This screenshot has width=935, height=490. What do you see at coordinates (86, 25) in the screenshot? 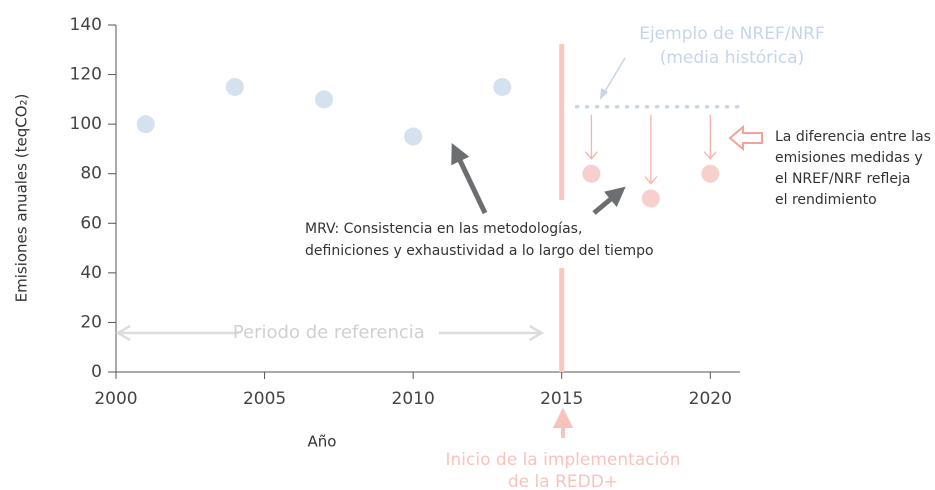
I see `y-tick-label: 140` at bounding box center [86, 25].